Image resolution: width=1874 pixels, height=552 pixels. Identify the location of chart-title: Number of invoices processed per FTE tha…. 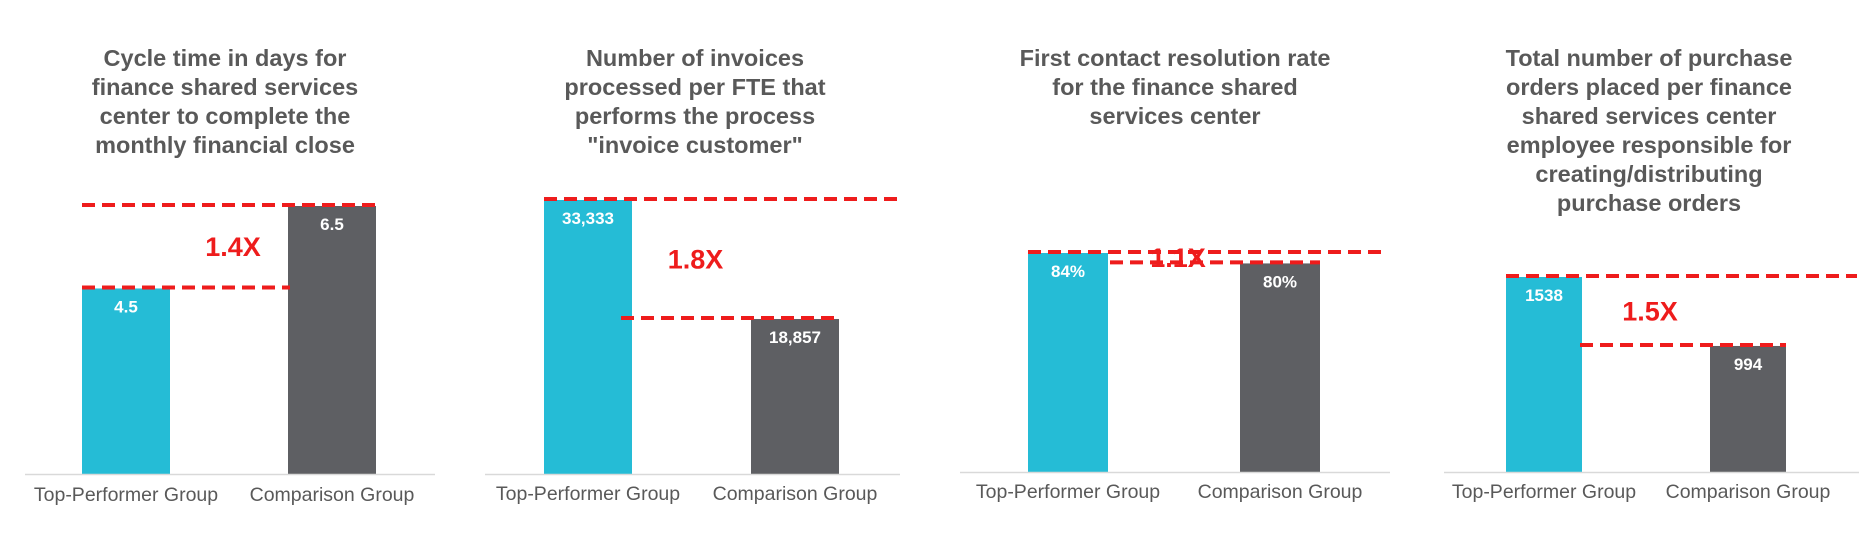
(695, 102).